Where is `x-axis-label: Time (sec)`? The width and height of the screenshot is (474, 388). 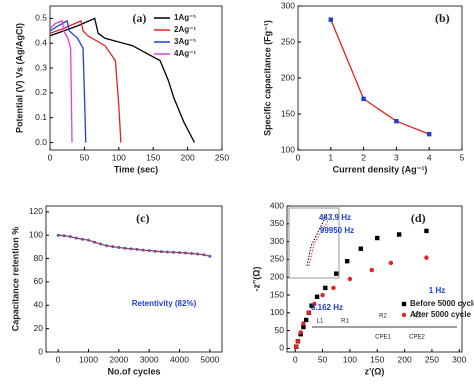 x-axis-label: Time (sec) is located at coordinates (136, 169).